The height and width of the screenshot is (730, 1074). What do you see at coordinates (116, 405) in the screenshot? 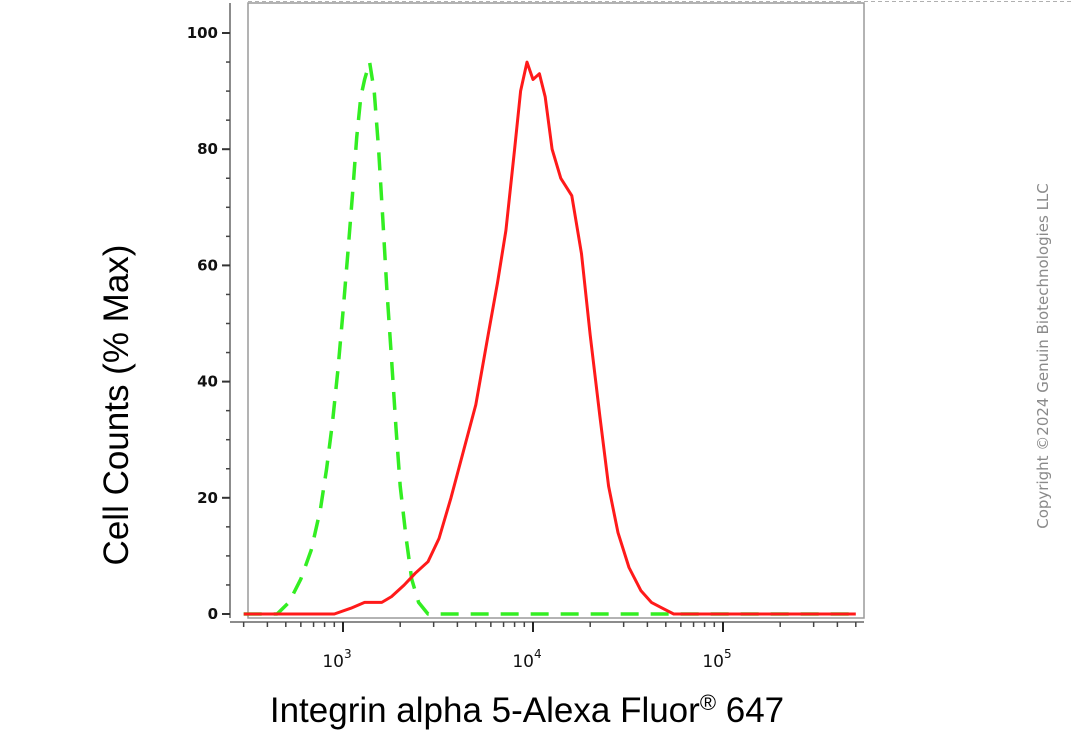
I see `y-axis-title: Cell Counts (% Max)` at bounding box center [116, 405].